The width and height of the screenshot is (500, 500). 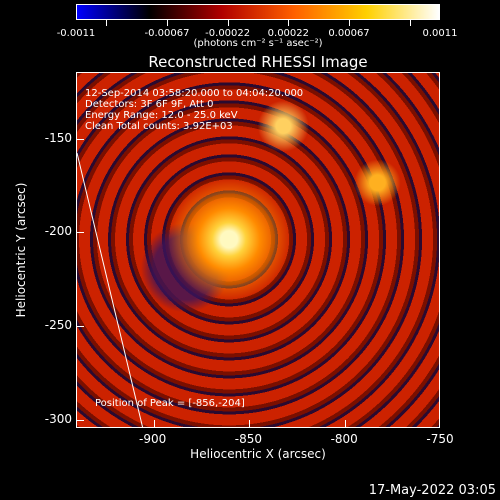 What do you see at coordinates (440, 439) in the screenshot?
I see `x-tick-label: -750` at bounding box center [440, 439].